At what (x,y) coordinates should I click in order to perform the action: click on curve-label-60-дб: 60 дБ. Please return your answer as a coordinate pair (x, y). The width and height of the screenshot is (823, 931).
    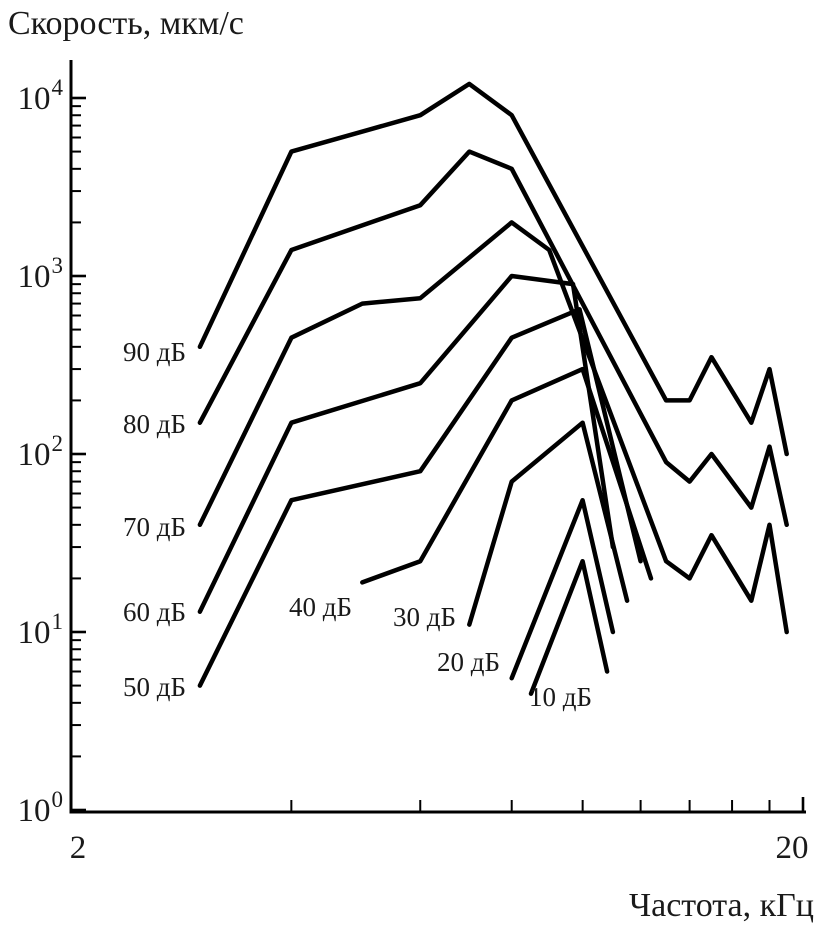
    Looking at the image, I should click on (154, 612).